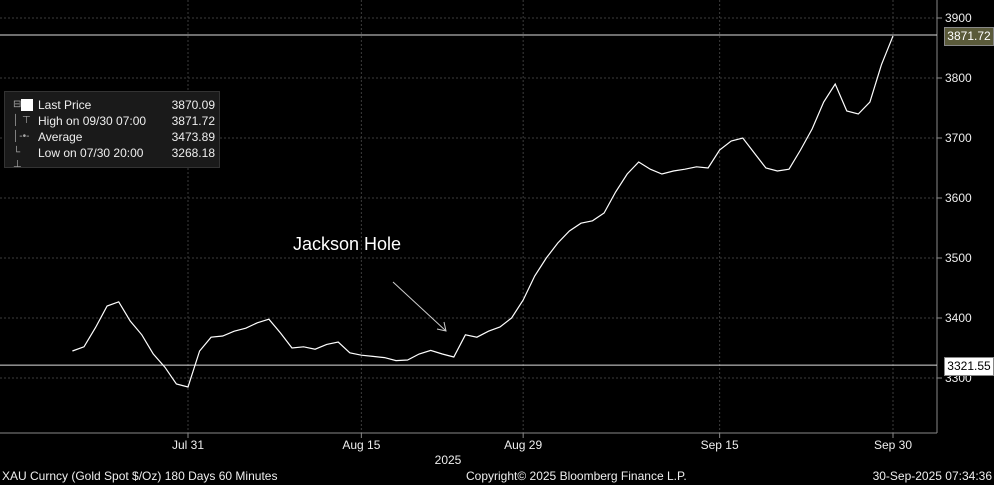 This screenshot has height=485, width=994. What do you see at coordinates (932, 476) in the screenshot?
I see `timestamp: 30-Sep-2025 07:34:36` at bounding box center [932, 476].